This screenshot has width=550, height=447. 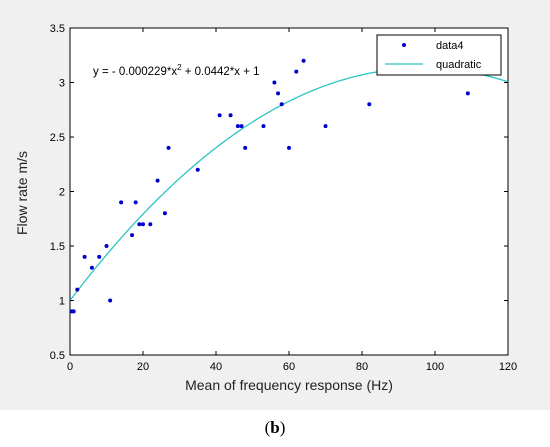 I want to click on x-tick-label: 40, so click(x=216, y=367).